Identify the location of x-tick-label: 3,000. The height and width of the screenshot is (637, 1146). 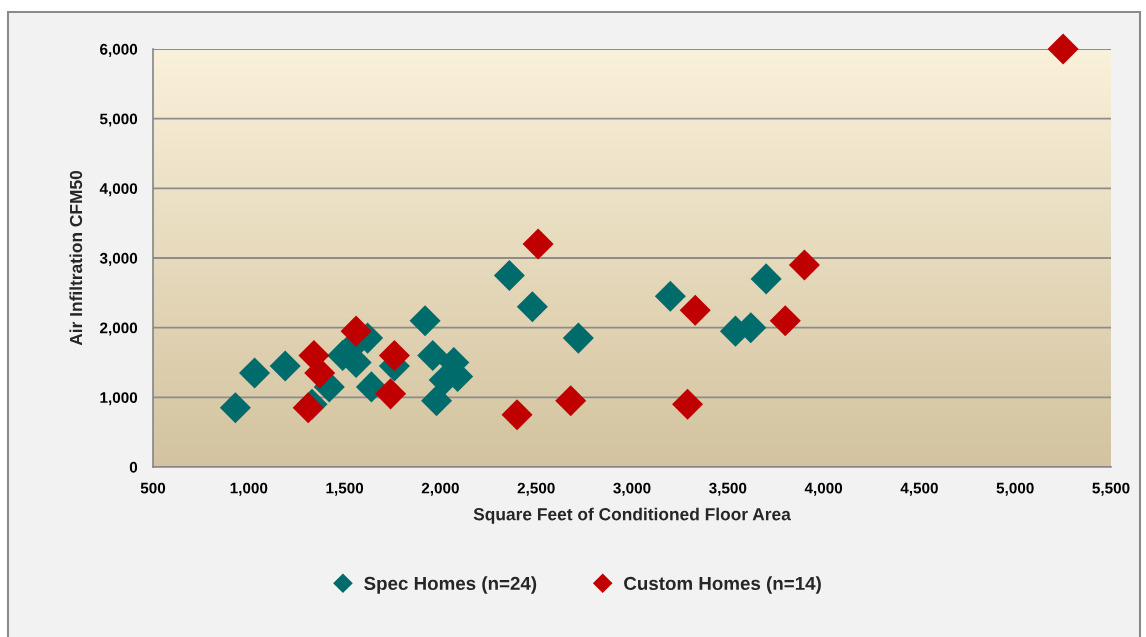
(632, 489).